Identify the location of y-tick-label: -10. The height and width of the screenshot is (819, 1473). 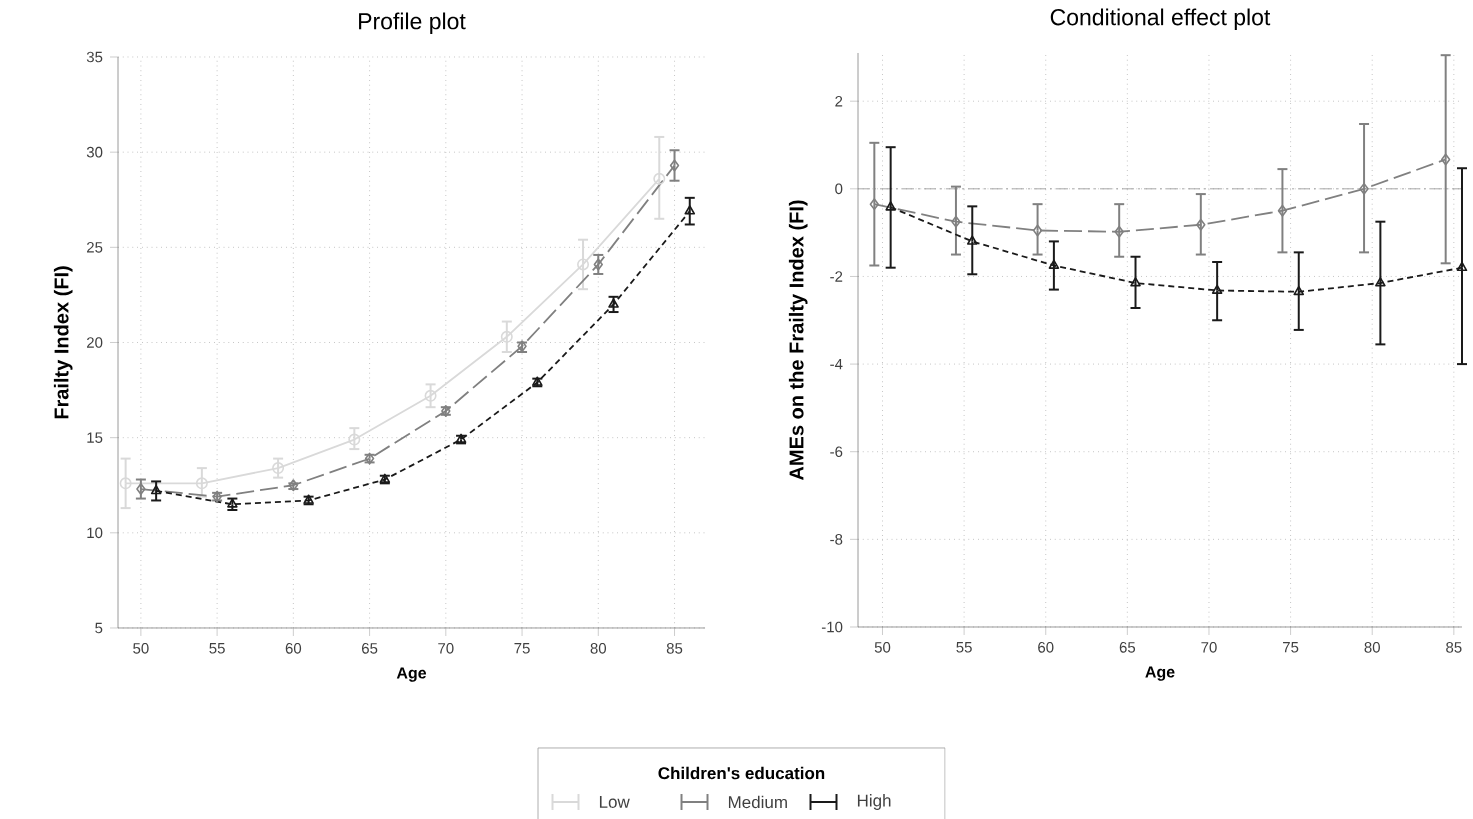
(832, 627).